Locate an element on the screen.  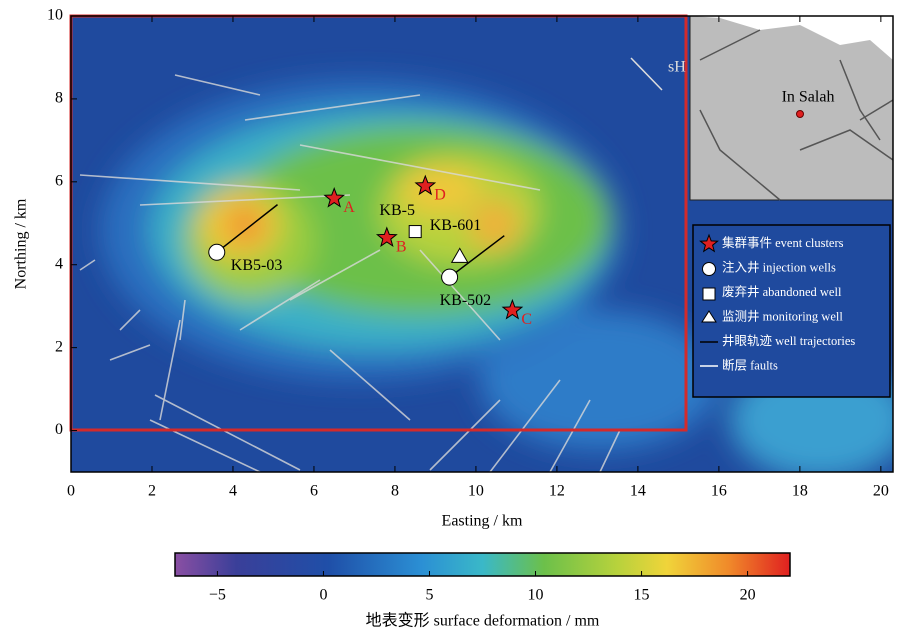
well-label: KB-601 is located at coordinates (456, 225).